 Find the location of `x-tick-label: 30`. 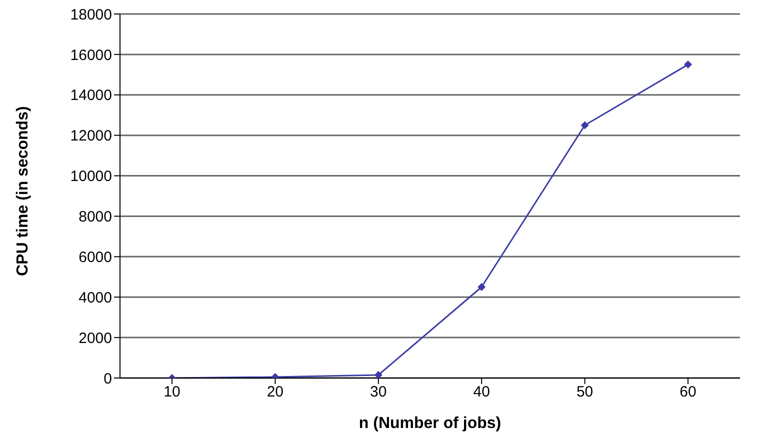

x-tick-label: 30 is located at coordinates (378, 392).